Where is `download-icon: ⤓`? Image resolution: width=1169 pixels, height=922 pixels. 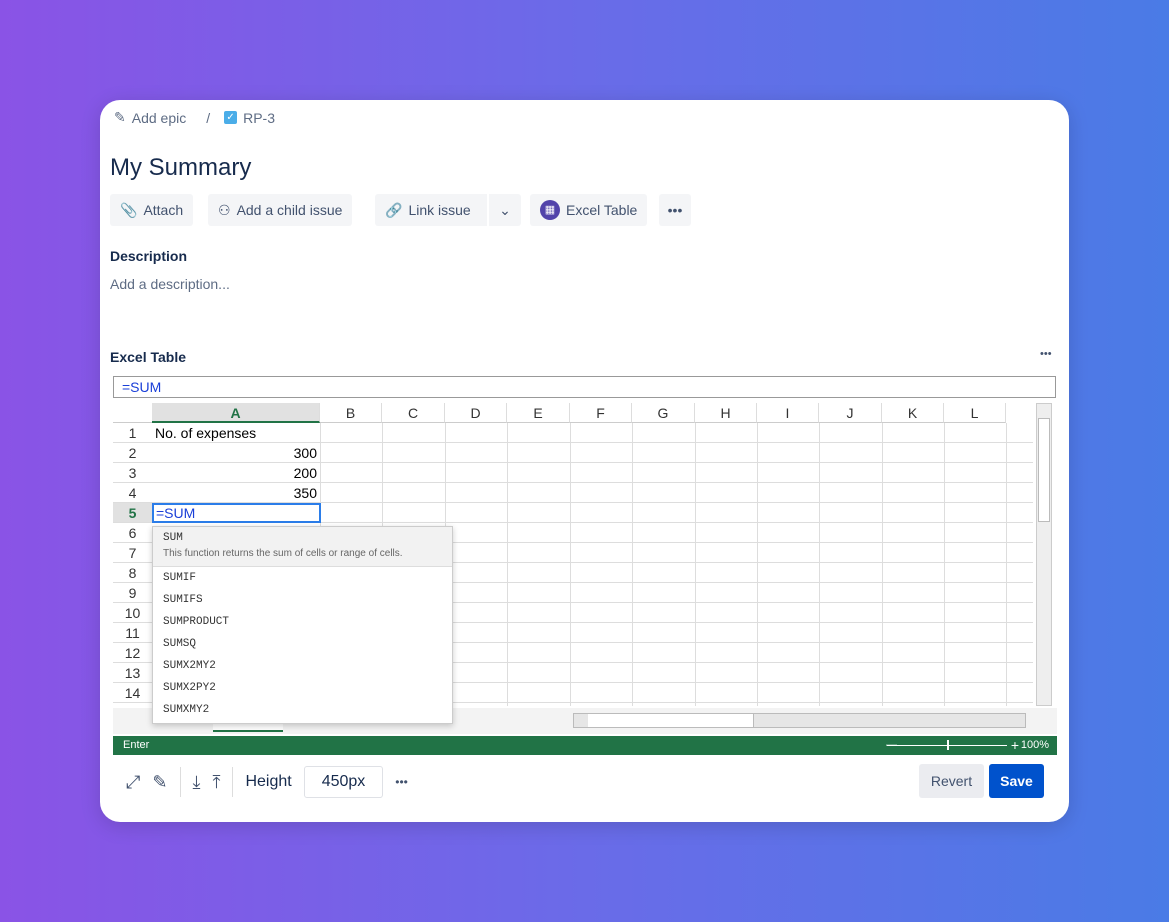
download-icon: ⤓ is located at coordinates (196, 781).